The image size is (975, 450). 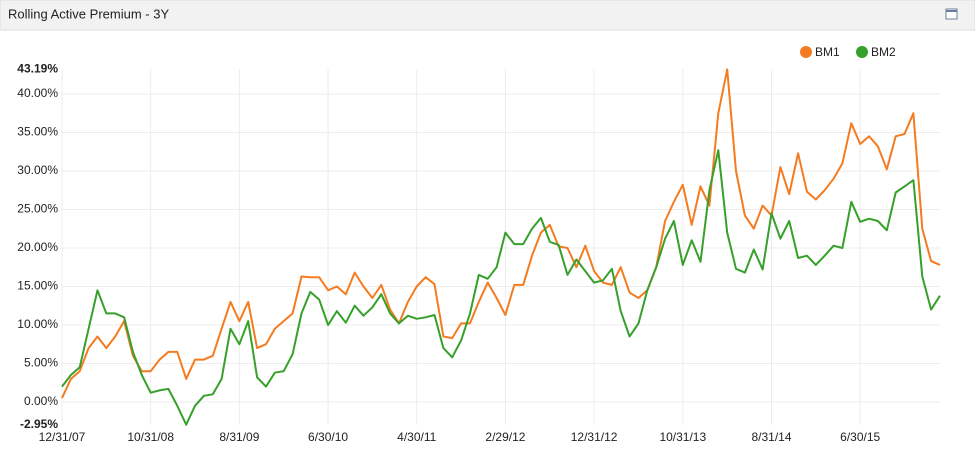 I want to click on y-tick-label: 5.00%, so click(x=41, y=363).